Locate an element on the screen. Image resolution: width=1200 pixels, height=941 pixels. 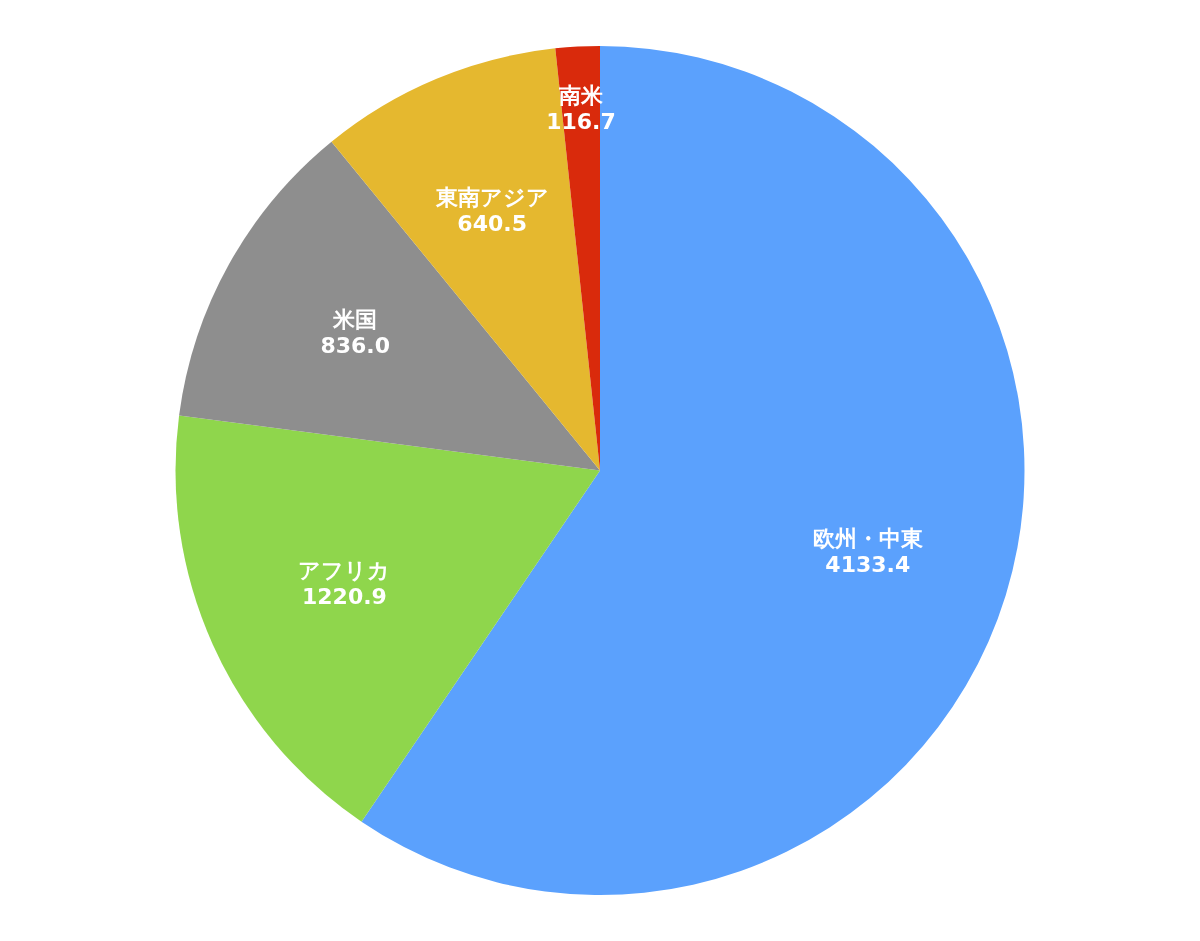
slice-label: アフリカ is located at coordinates (344, 571).